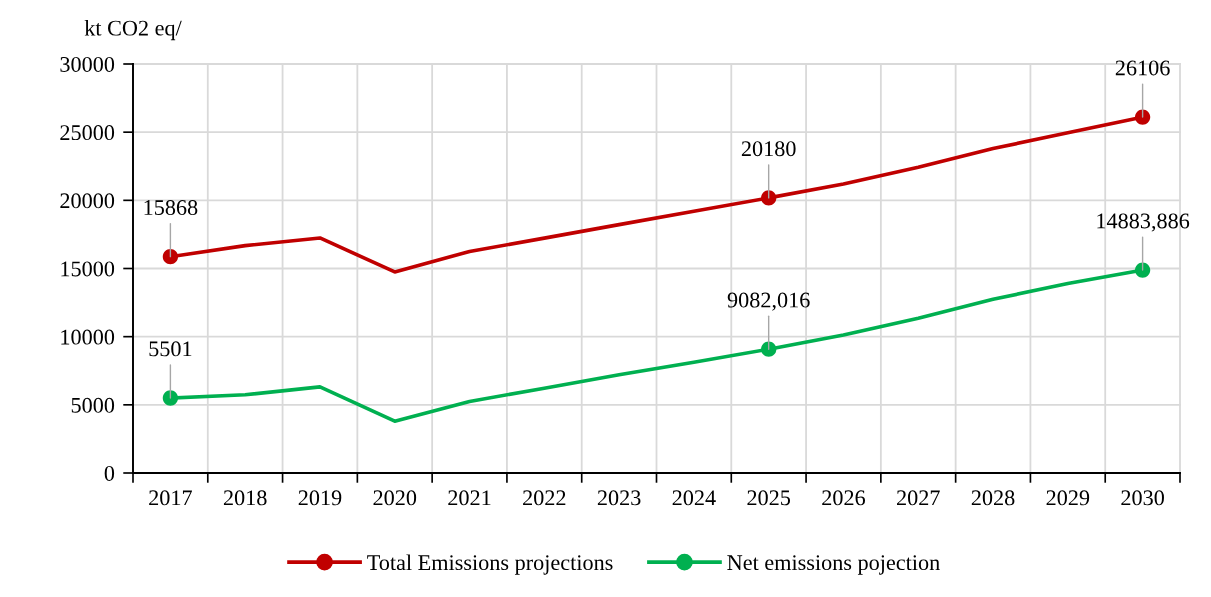 The image size is (1211, 597). I want to click on x-tick-label: 2017, so click(170, 498).